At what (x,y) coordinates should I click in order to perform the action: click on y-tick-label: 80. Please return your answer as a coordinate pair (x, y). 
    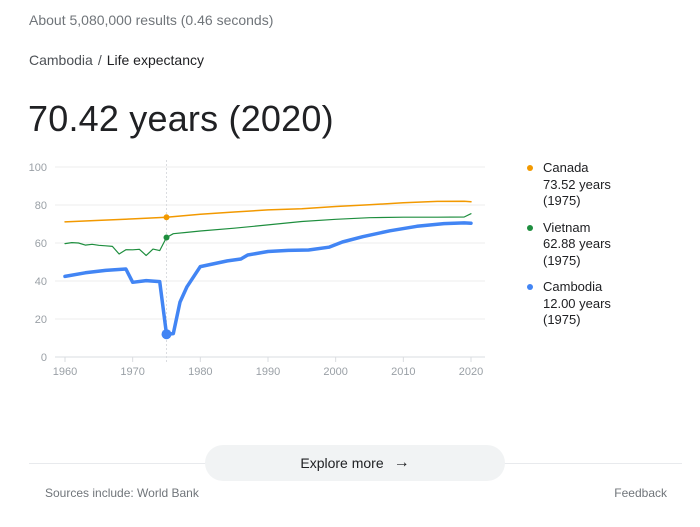
    Looking at the image, I should click on (41, 206).